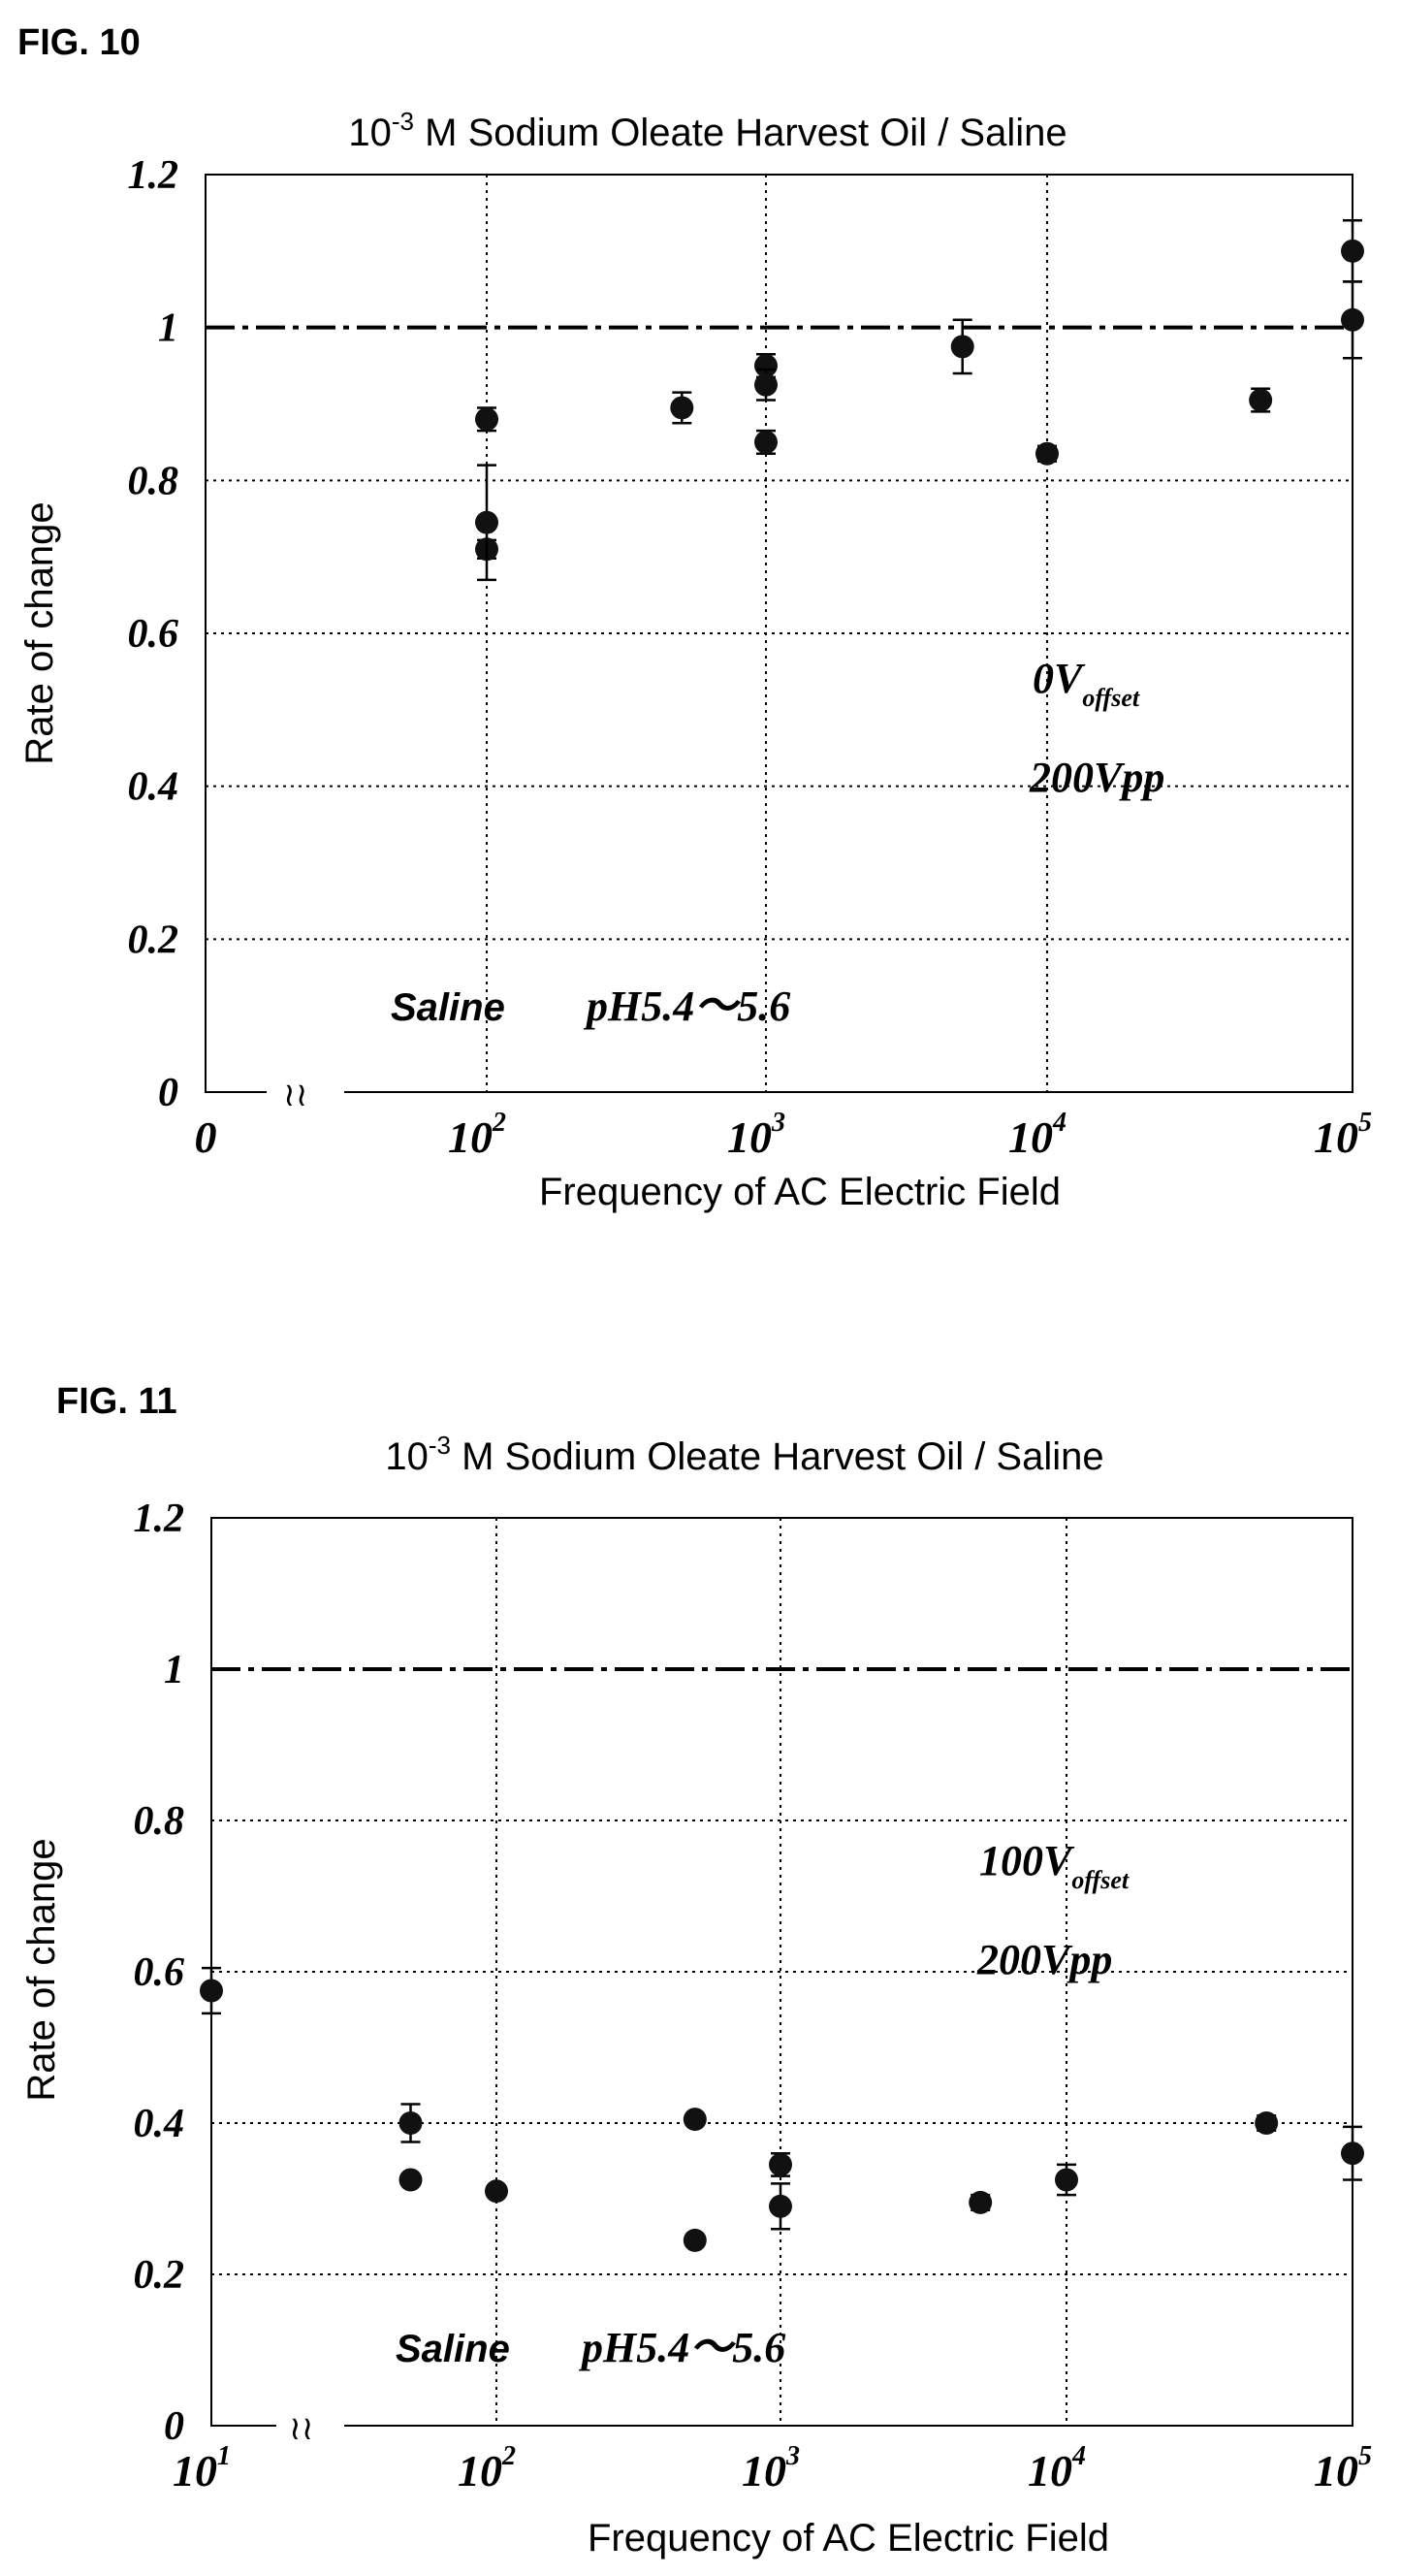  What do you see at coordinates (301, 2429) in the screenshot?
I see `axis-break-icon-11: ≀≀` at bounding box center [301, 2429].